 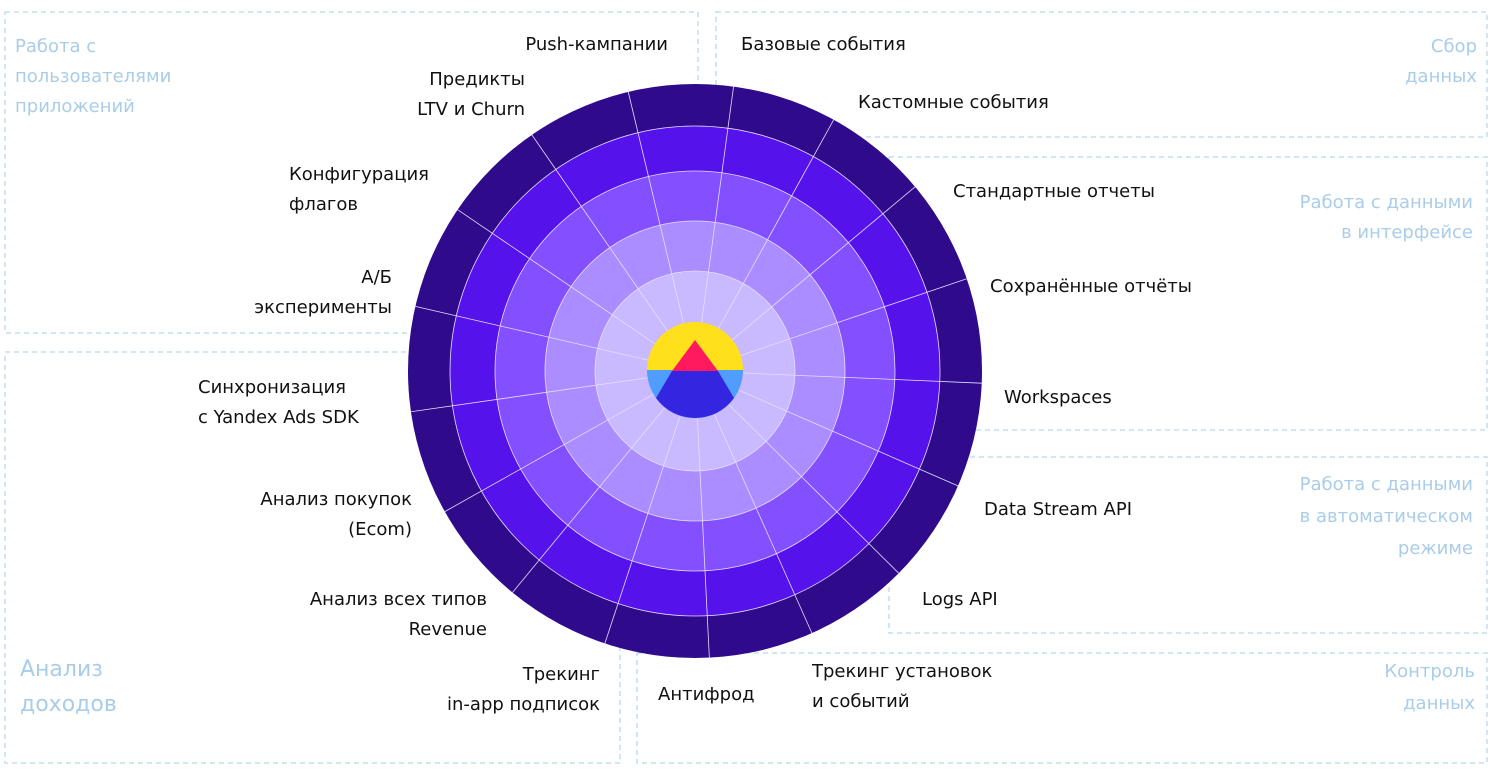 What do you see at coordinates (706, 694) in the screenshot?
I see `feature-label: Антифрод` at bounding box center [706, 694].